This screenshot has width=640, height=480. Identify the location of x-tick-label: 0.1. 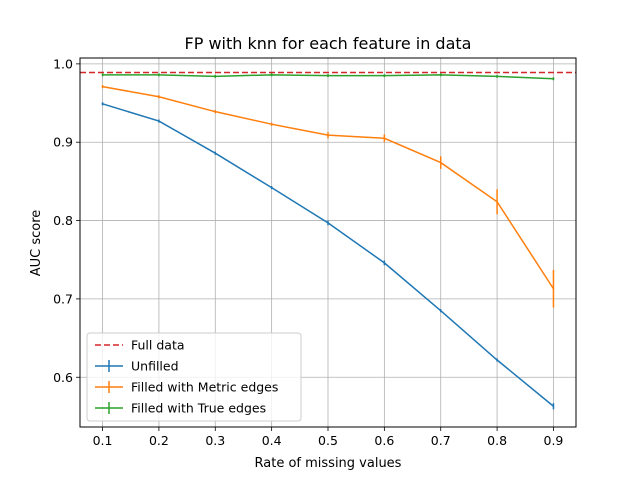
(103, 440).